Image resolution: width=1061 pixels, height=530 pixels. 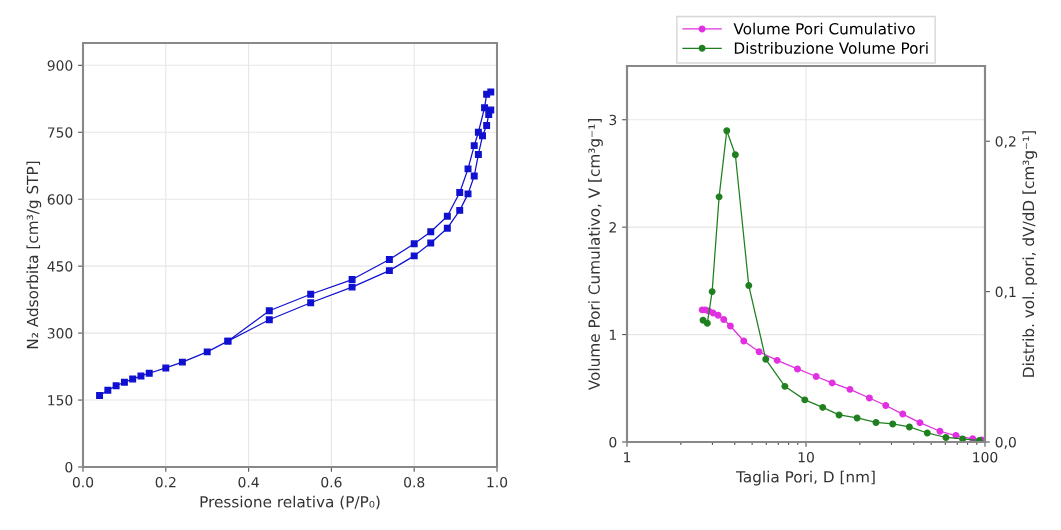 What do you see at coordinates (60, 199) in the screenshot?
I see `y-tick-label: 600` at bounding box center [60, 199].